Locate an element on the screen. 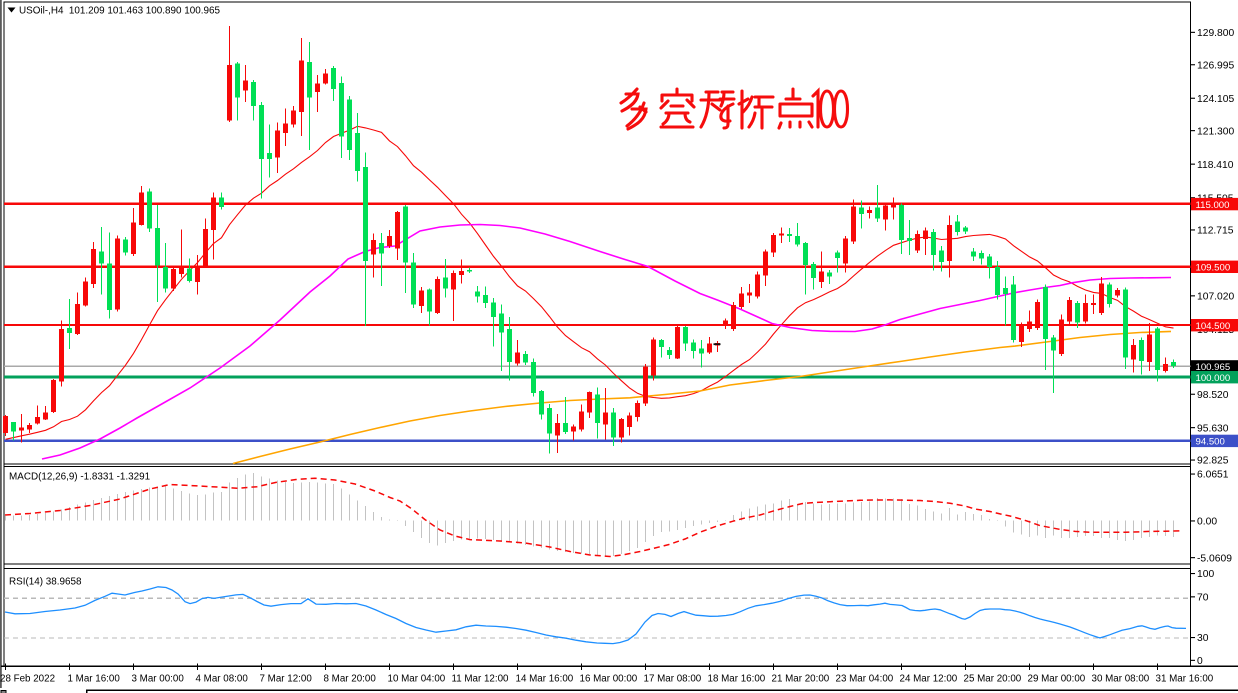 This screenshot has height=693, width=1238. svg-text: -5.0609 is located at coordinates (1214, 558).